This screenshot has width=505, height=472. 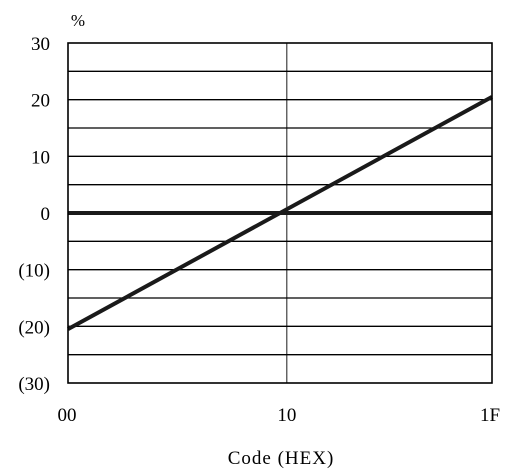 What do you see at coordinates (34, 327) in the screenshot?
I see `y-tick-label: (20)` at bounding box center [34, 327].